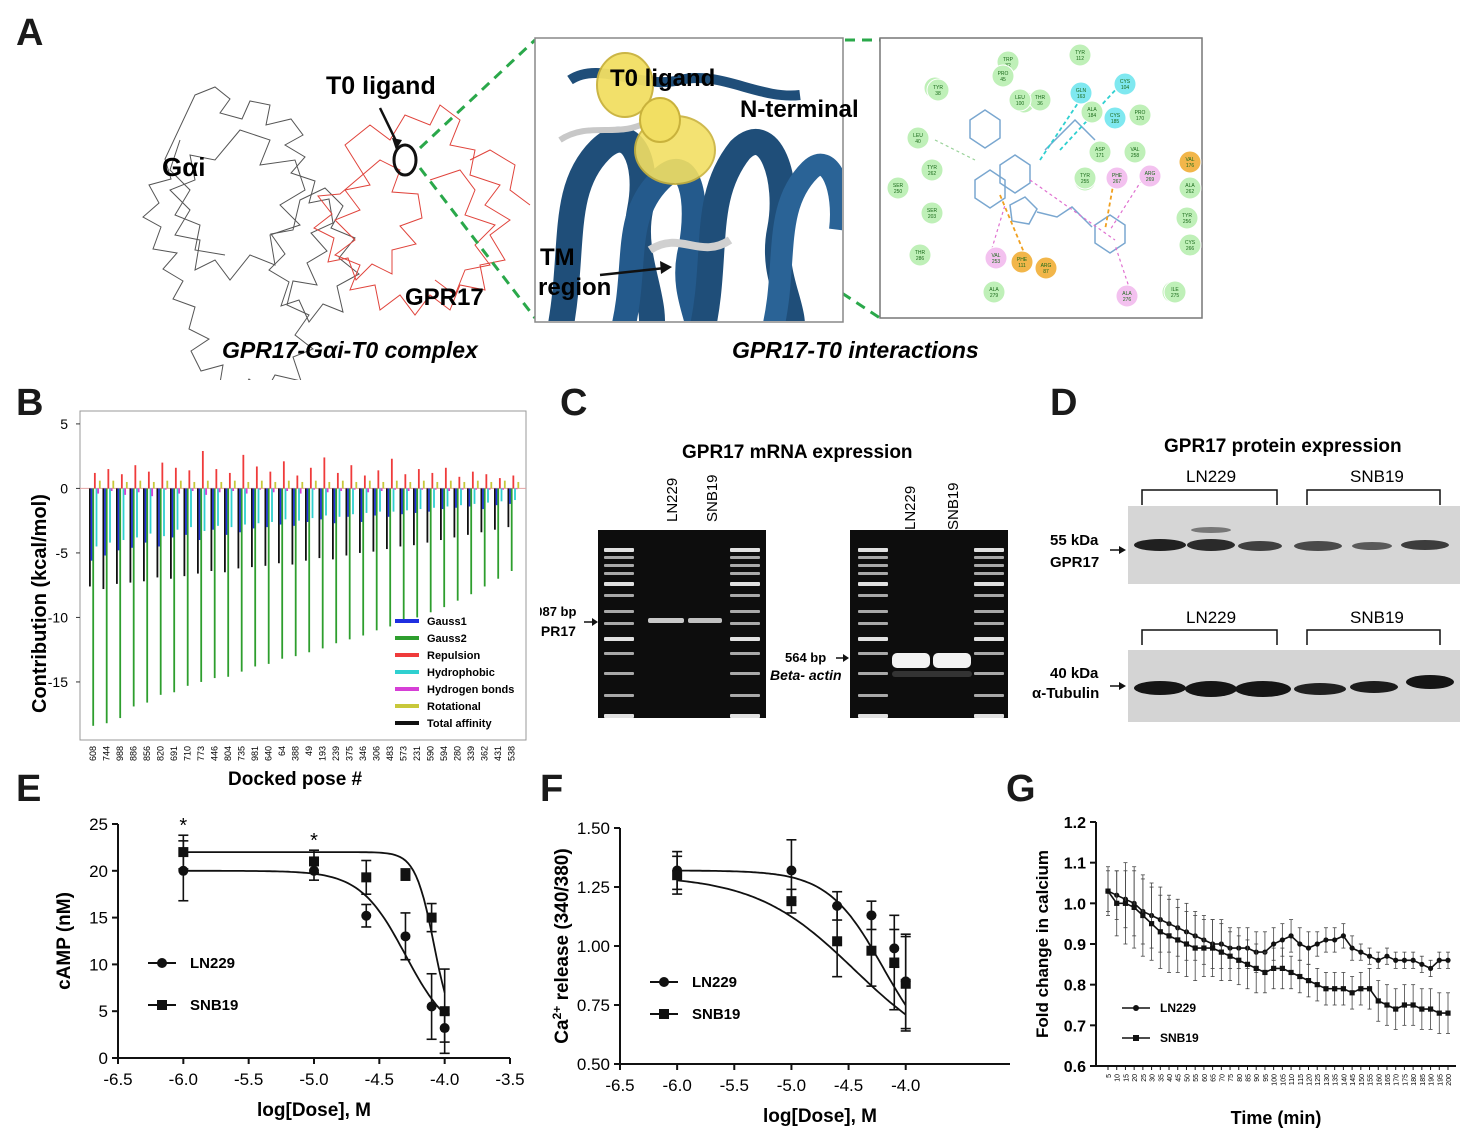 The height and width of the screenshot is (1141, 1474). Describe the element at coordinates (1085, 182) in the screenshot. I see `svg-text: 255` at that location.